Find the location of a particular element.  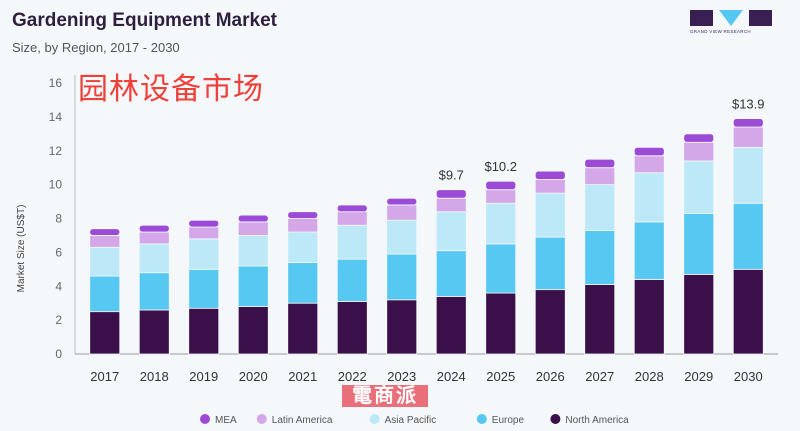

x-tick-label: 2025 is located at coordinates (500, 376).